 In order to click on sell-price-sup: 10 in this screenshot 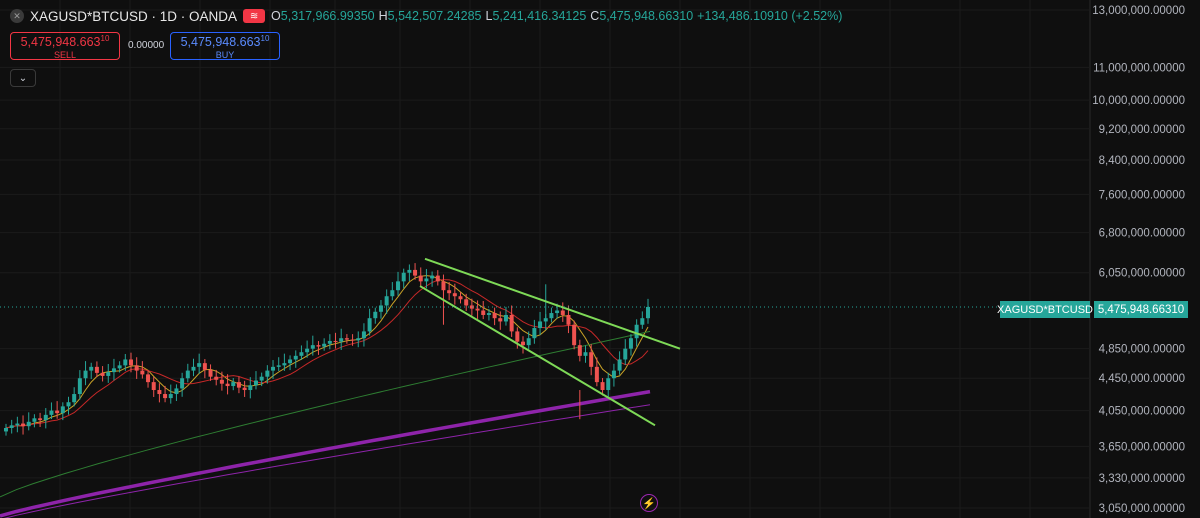, I will do `click(105, 39)`.